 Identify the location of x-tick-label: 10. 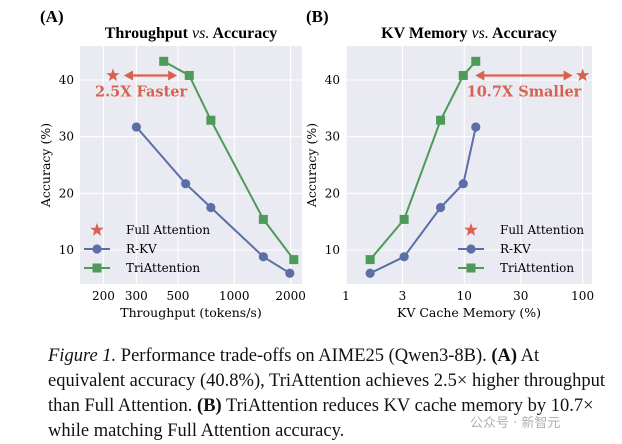
(464, 296).